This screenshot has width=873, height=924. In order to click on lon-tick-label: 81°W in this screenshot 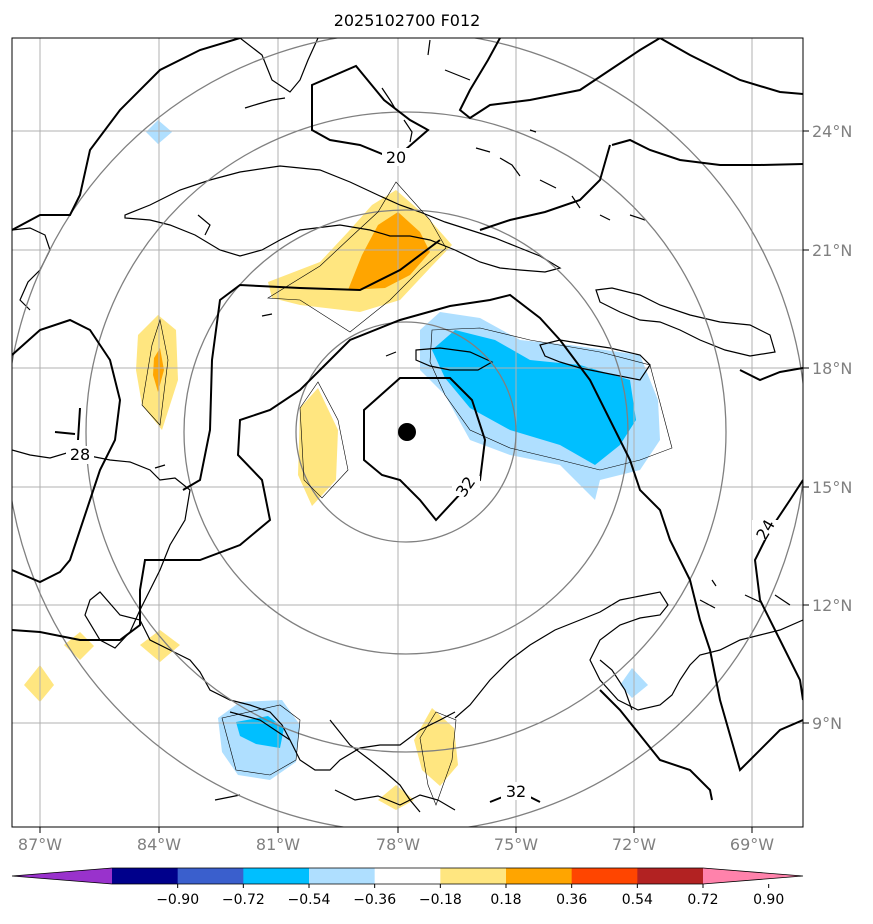, I will do `click(278, 844)`.